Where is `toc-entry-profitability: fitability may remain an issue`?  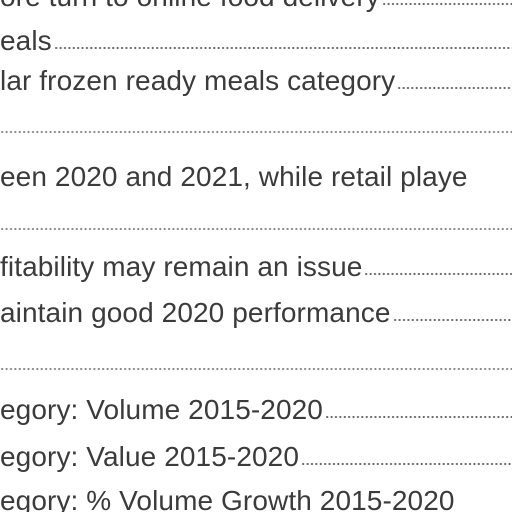
toc-entry-profitability: fitability may remain an issue is located at coordinates (256, 267).